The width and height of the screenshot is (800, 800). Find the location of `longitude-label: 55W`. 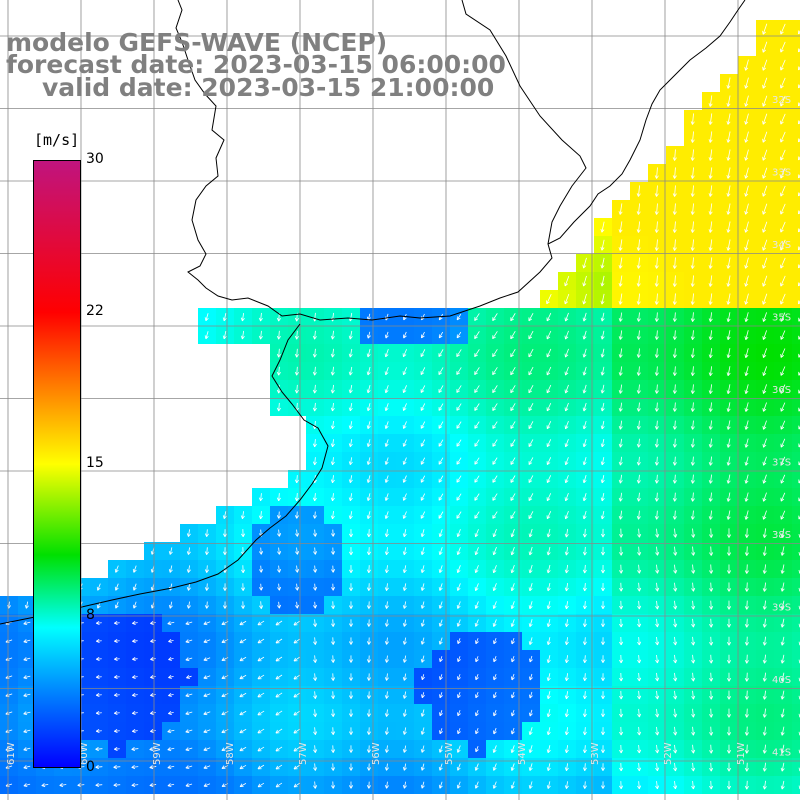

longitude-label: 55W is located at coordinates (449, 753).